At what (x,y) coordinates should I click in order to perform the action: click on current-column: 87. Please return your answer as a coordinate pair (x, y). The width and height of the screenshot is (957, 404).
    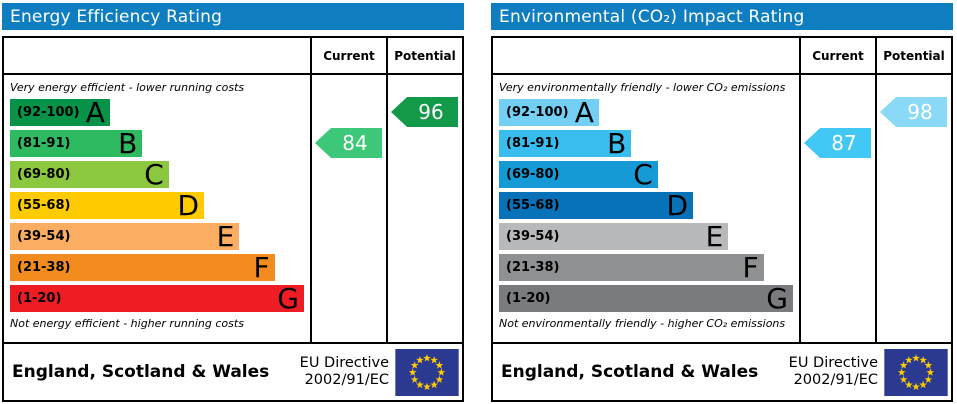
    Looking at the image, I should click on (837, 208).